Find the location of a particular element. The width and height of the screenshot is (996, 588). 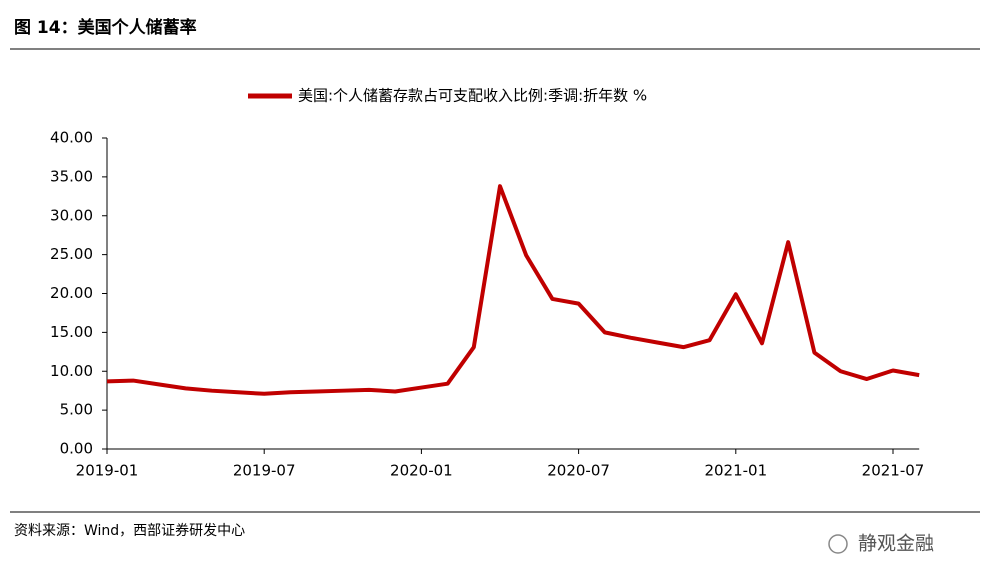

y-tick-label: 15.00 is located at coordinates (71, 332).